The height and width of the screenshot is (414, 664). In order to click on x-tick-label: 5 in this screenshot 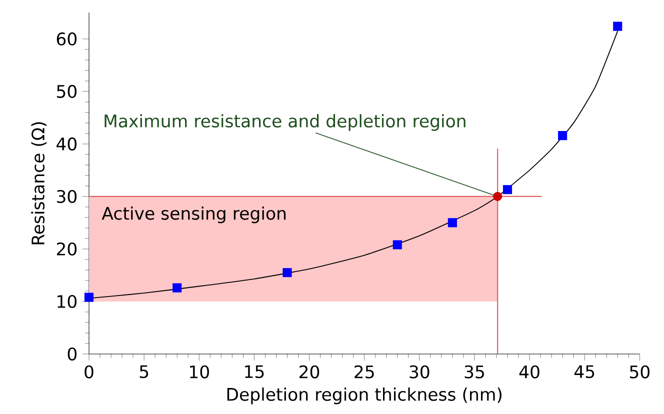, I will do `click(144, 371)`.